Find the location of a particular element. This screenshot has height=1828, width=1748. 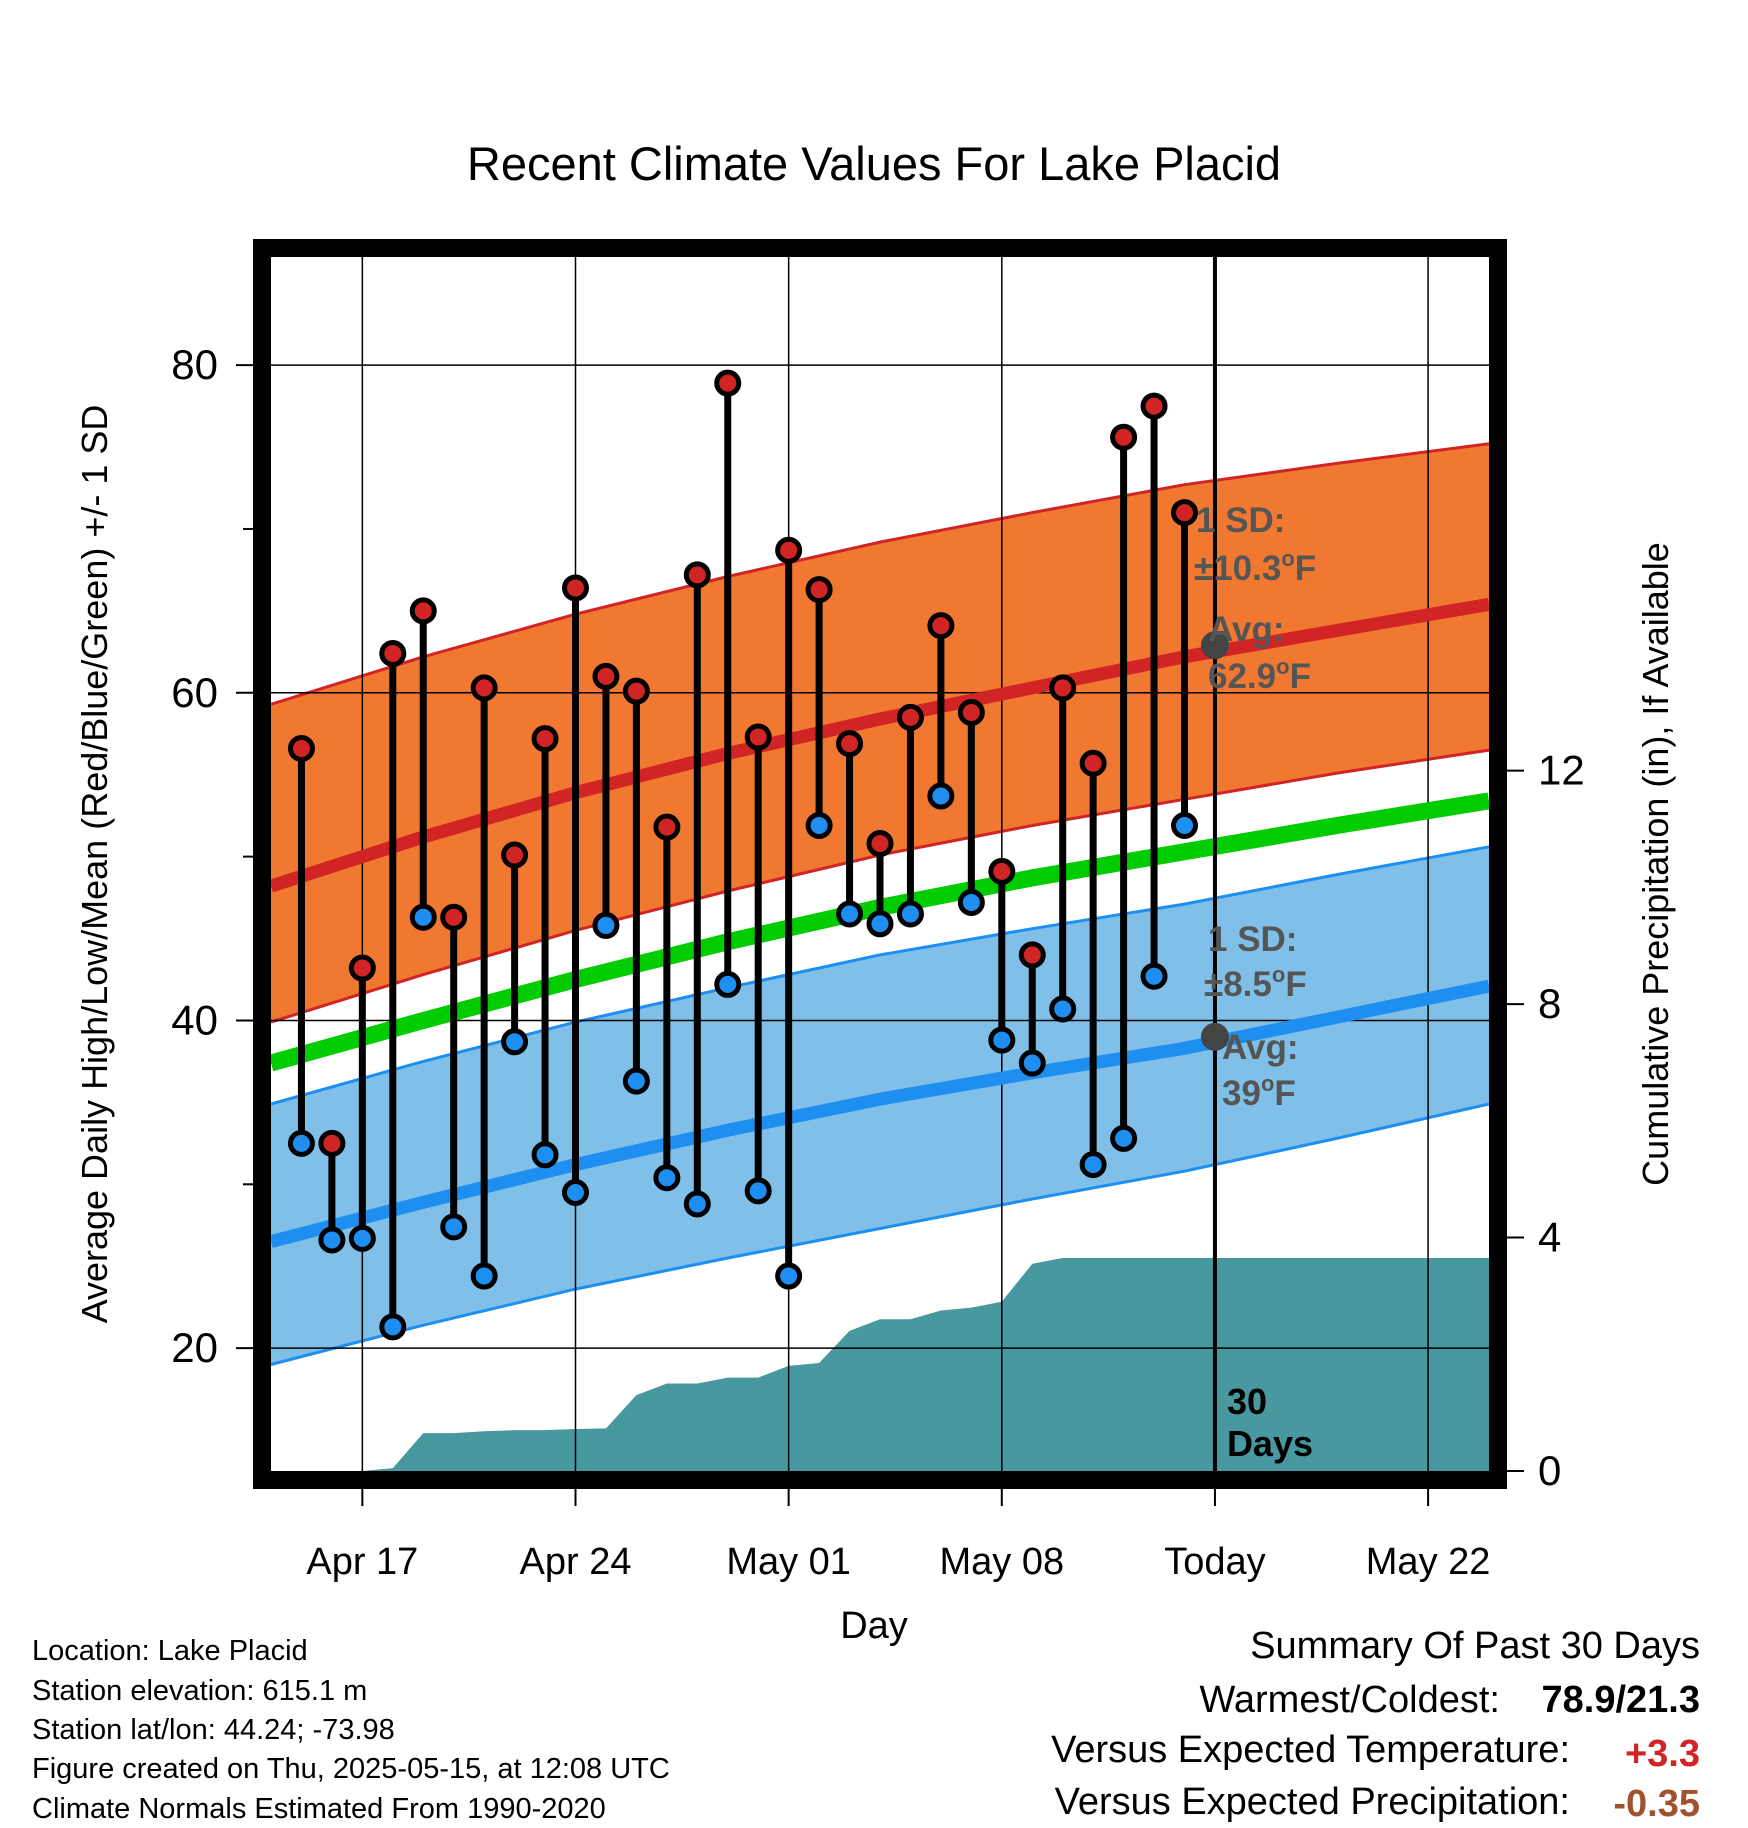

info-normals: Climate Normals Estimated From 1990-2020 is located at coordinates (319, 1809).